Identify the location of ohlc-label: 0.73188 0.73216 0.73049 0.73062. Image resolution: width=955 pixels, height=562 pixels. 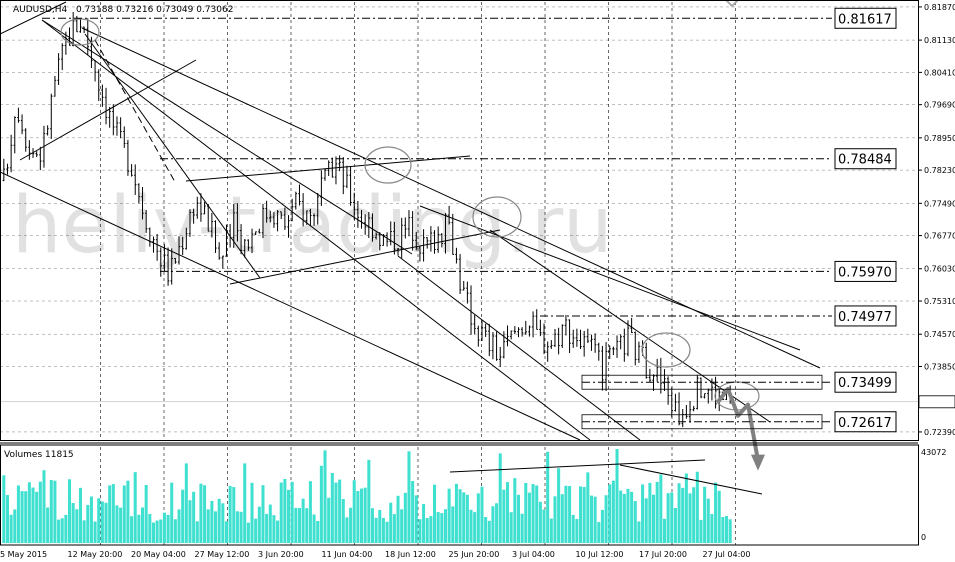
(154, 10).